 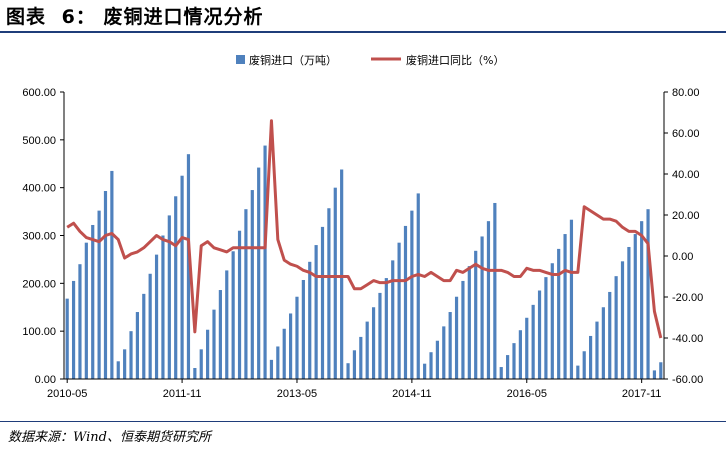 What do you see at coordinates (39, 284) in the screenshot?
I see `left-axis-tick-label: 200.00` at bounding box center [39, 284].